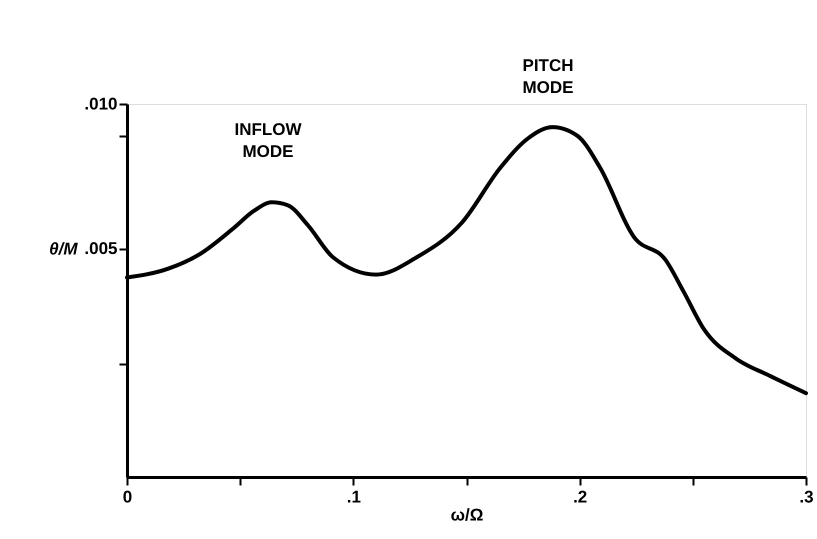  Describe the element at coordinates (101, 248) in the screenshot. I see `y-tick-label: .005` at that location.